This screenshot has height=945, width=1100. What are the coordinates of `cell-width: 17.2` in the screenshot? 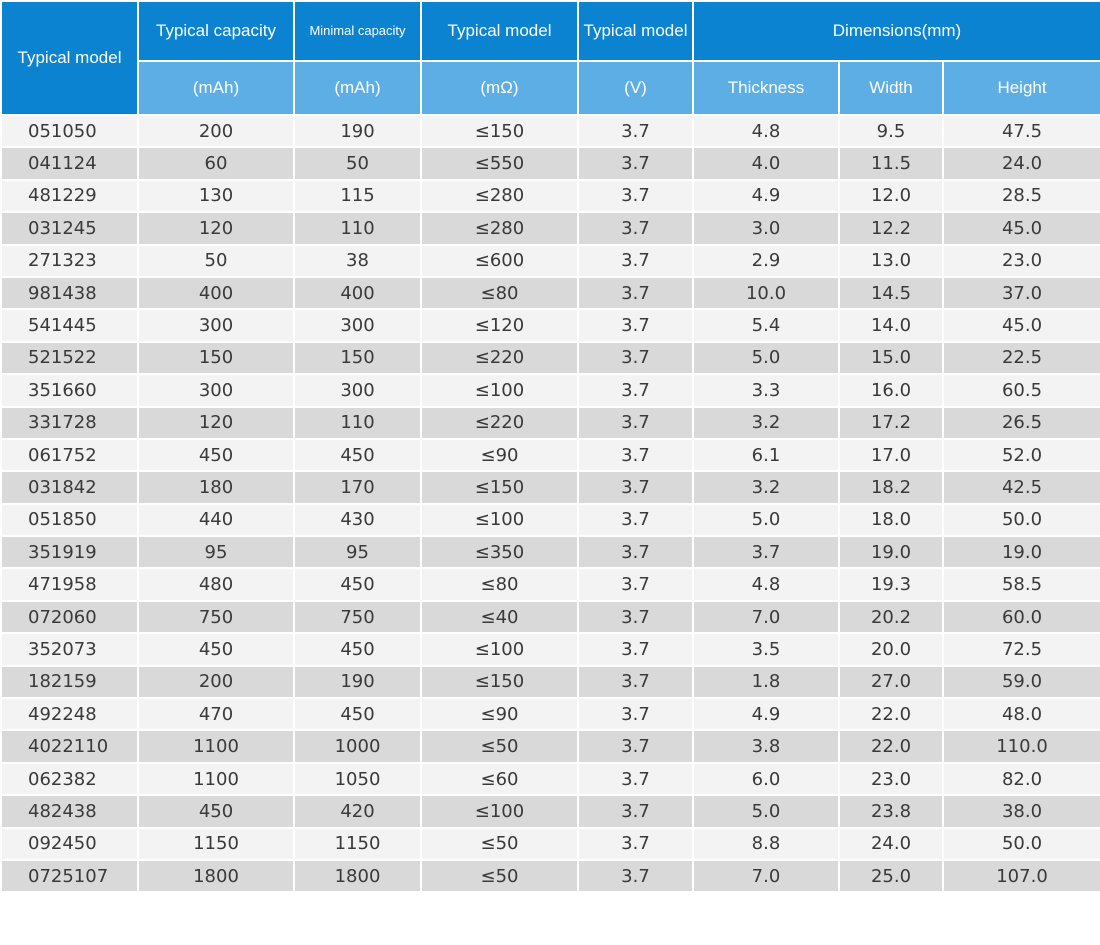 It's located at (891, 422).